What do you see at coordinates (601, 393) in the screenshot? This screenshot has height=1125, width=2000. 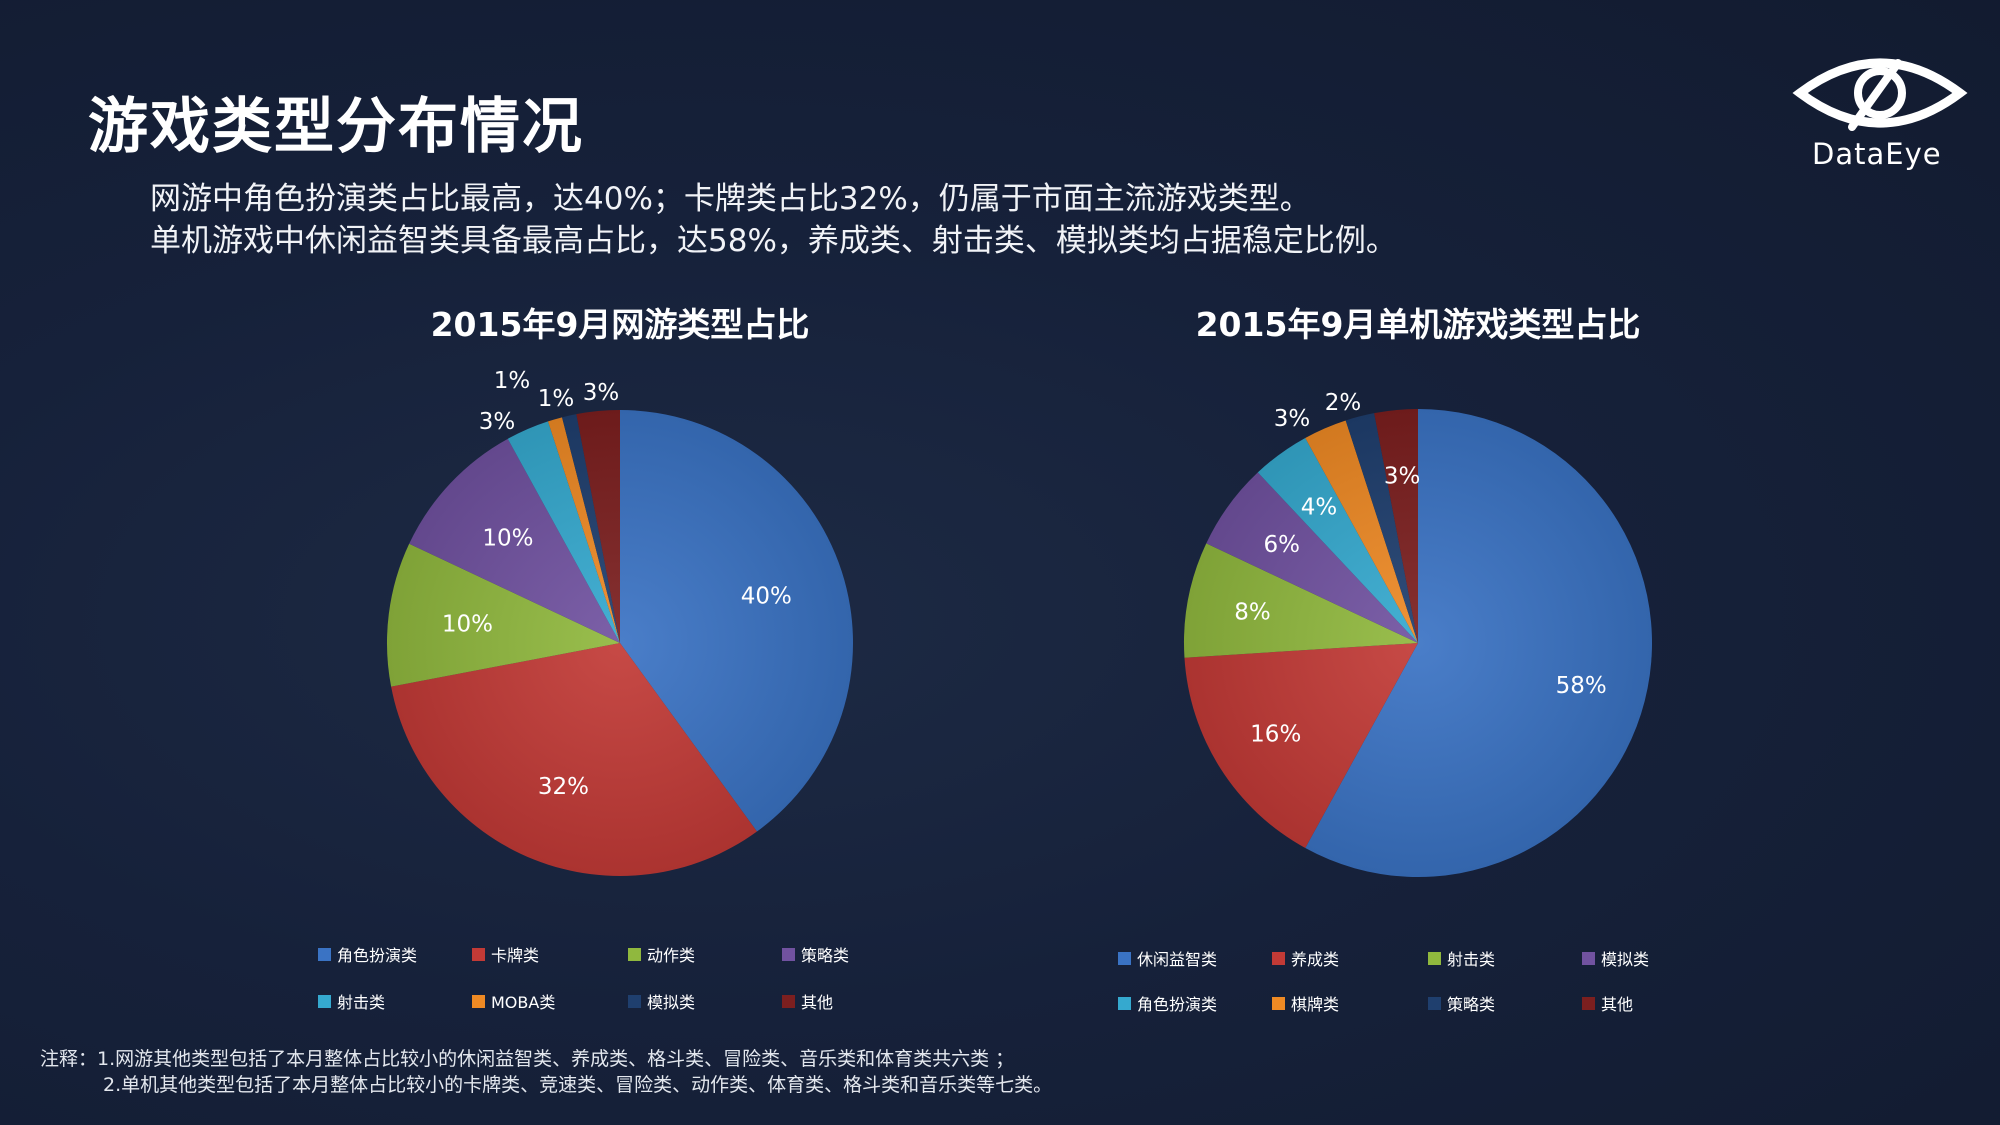 I see `online-data-label-7: 3%` at bounding box center [601, 393].